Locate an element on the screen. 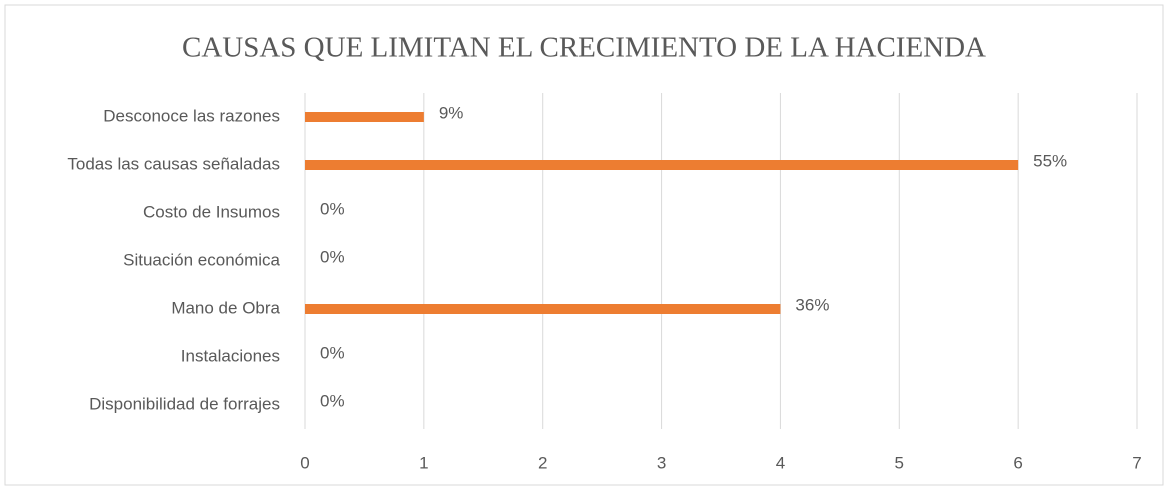 The height and width of the screenshot is (492, 1175). y-tick-label: Desconoce las razones is located at coordinates (191, 115).